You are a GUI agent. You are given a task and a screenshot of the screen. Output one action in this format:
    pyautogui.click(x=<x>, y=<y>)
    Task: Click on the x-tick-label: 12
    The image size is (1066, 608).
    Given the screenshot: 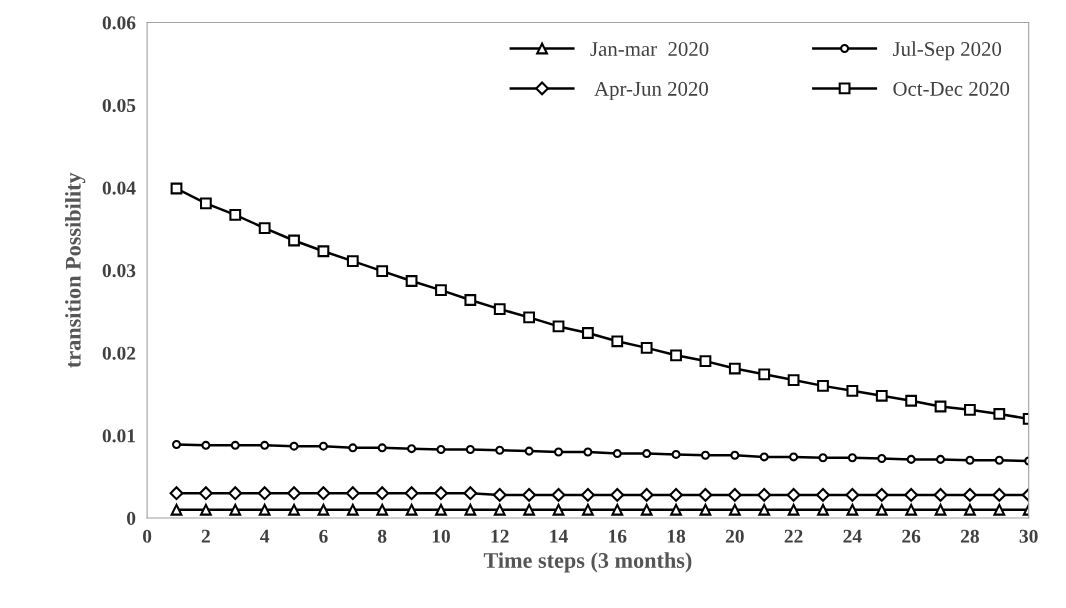 What is the action you would take?
    pyautogui.click(x=500, y=536)
    